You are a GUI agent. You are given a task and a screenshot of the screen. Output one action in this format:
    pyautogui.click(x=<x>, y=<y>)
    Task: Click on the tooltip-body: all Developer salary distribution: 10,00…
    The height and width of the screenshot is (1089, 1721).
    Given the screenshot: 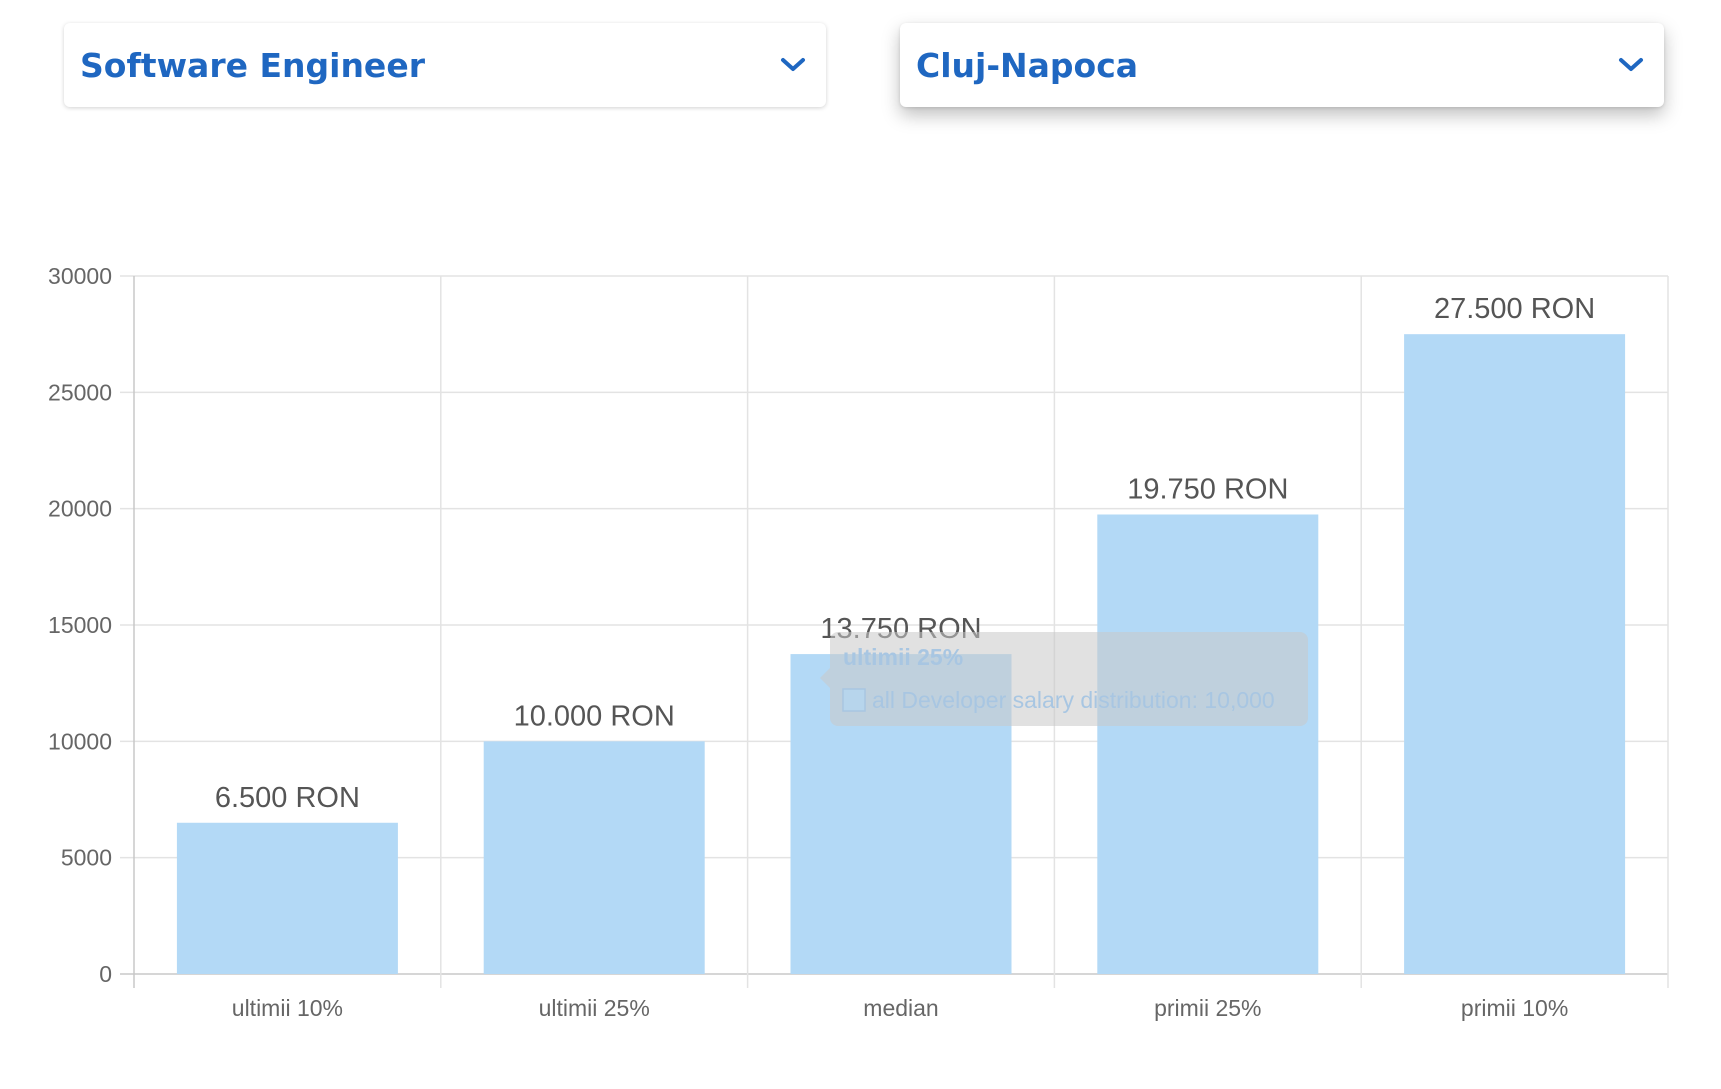 What is the action you would take?
    pyautogui.click(x=1073, y=700)
    